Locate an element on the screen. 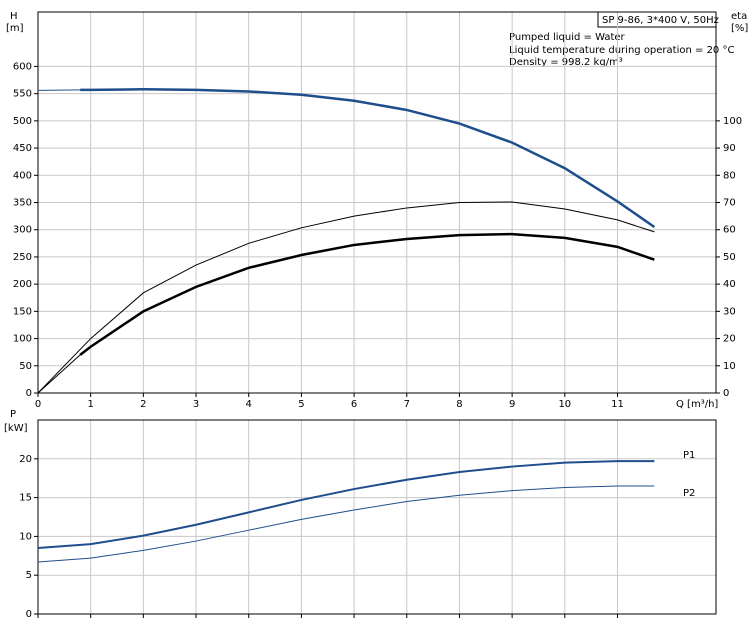 The image size is (751, 628). y-tick-label: 550 is located at coordinates (22, 94).